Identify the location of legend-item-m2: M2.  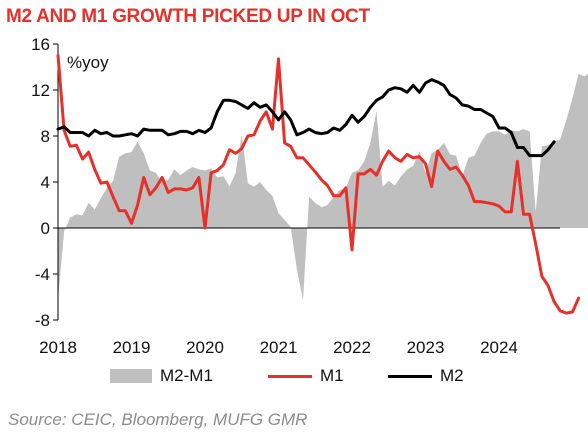
(426, 376).